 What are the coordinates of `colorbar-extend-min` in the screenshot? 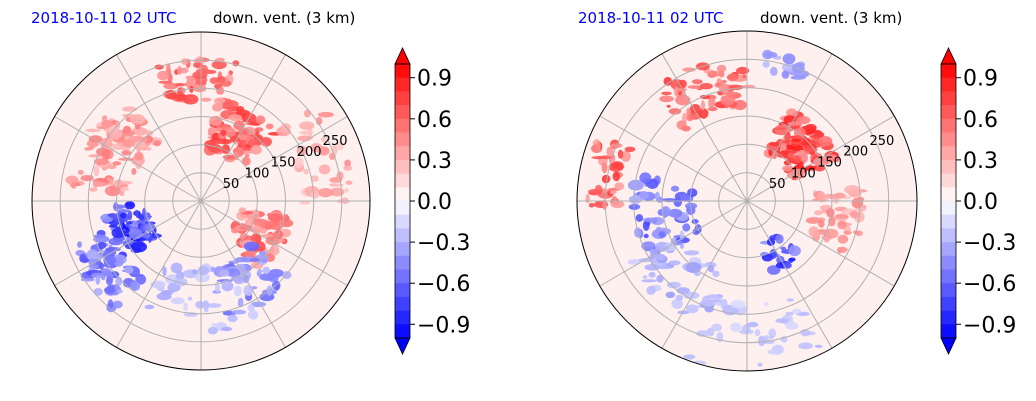 It's located at (402, 346).